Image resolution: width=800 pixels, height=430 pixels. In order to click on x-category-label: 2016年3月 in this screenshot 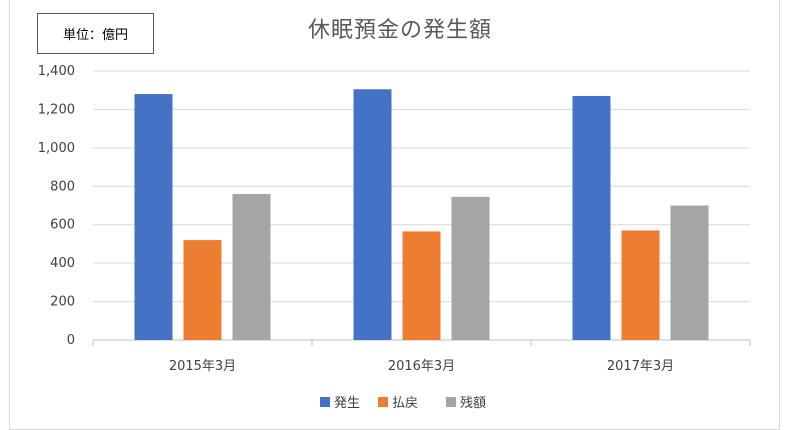, I will do `click(421, 366)`.